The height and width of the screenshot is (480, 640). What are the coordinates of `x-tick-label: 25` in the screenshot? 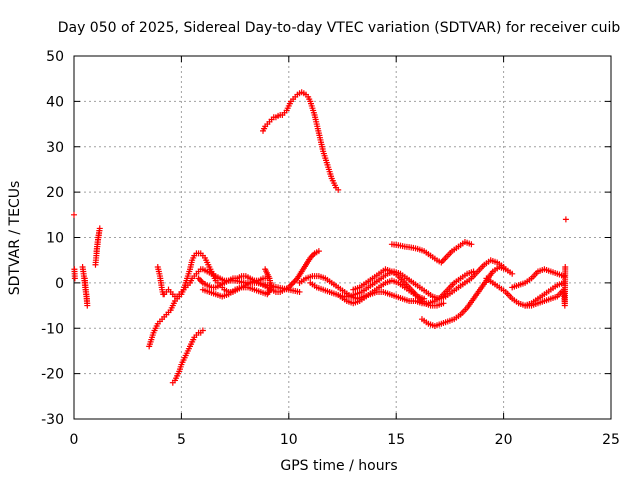 It's located at (611, 440).